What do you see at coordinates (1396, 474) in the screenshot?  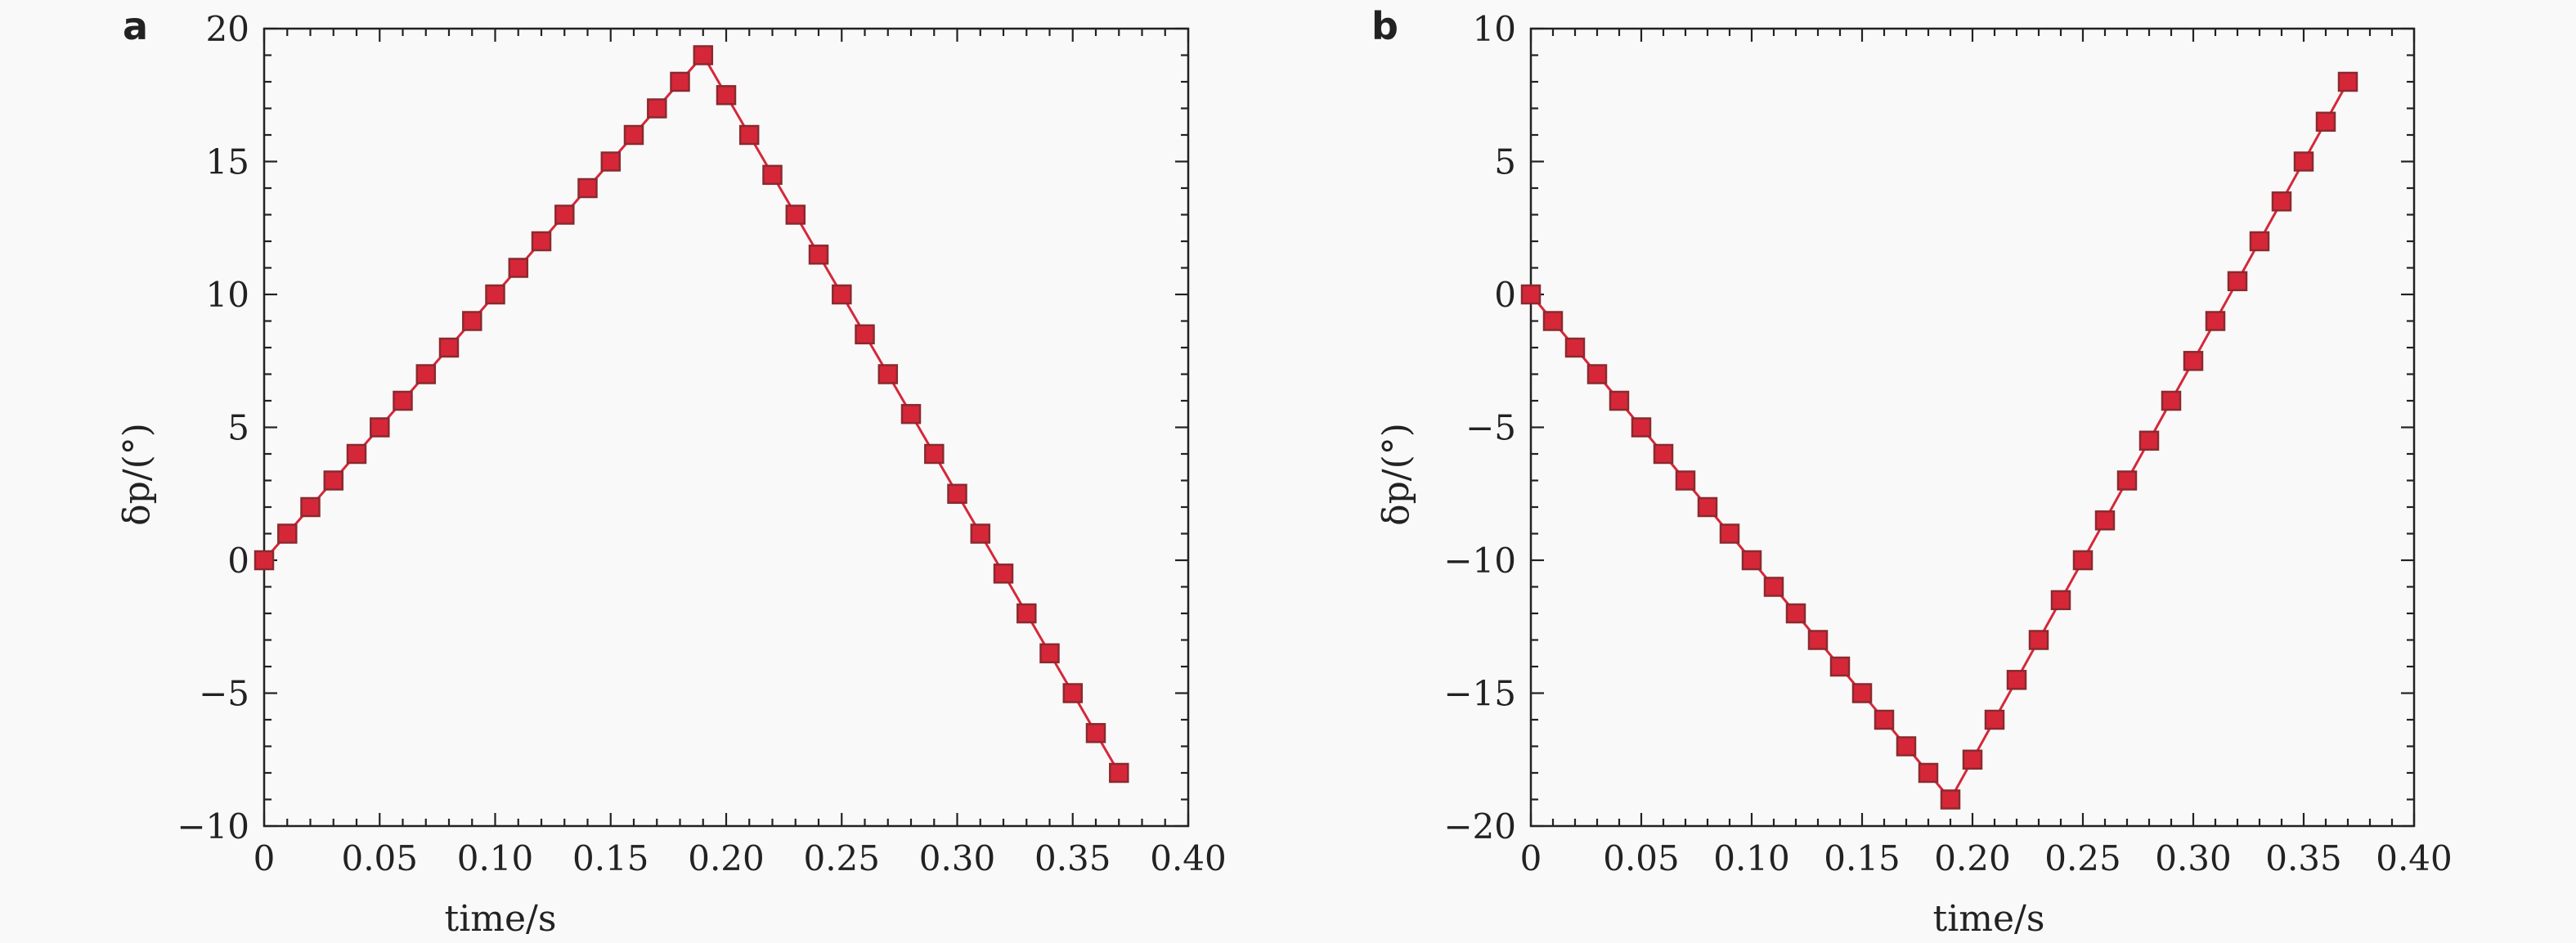 I see `y-axis-label-b: δp/(°)` at bounding box center [1396, 474].